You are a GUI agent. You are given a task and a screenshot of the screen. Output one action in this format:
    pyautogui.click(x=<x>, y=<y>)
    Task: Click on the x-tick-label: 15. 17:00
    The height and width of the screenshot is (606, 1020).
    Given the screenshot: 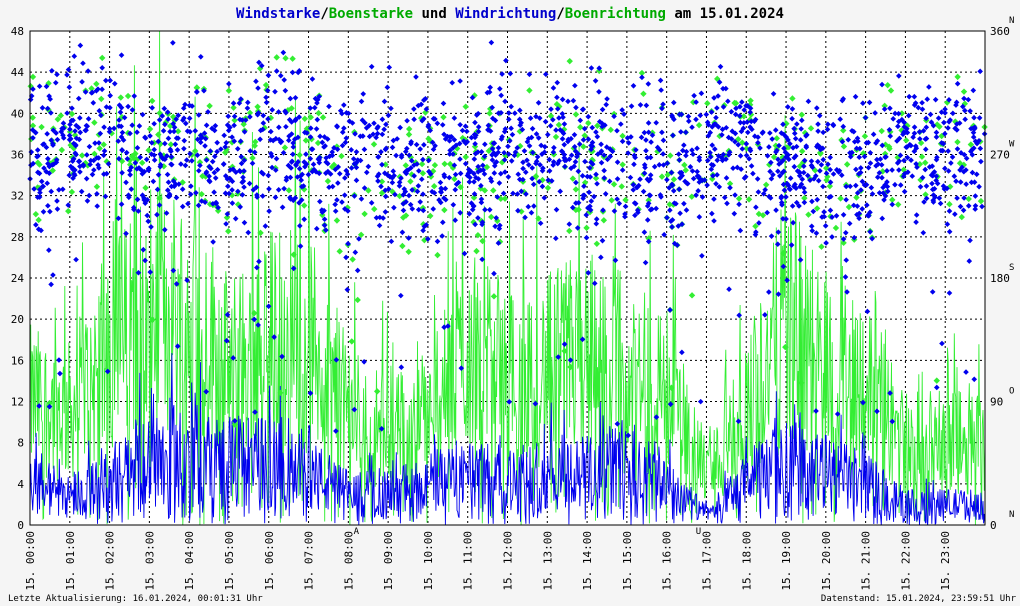 What is the action you would take?
    pyautogui.click(x=706, y=561)
    